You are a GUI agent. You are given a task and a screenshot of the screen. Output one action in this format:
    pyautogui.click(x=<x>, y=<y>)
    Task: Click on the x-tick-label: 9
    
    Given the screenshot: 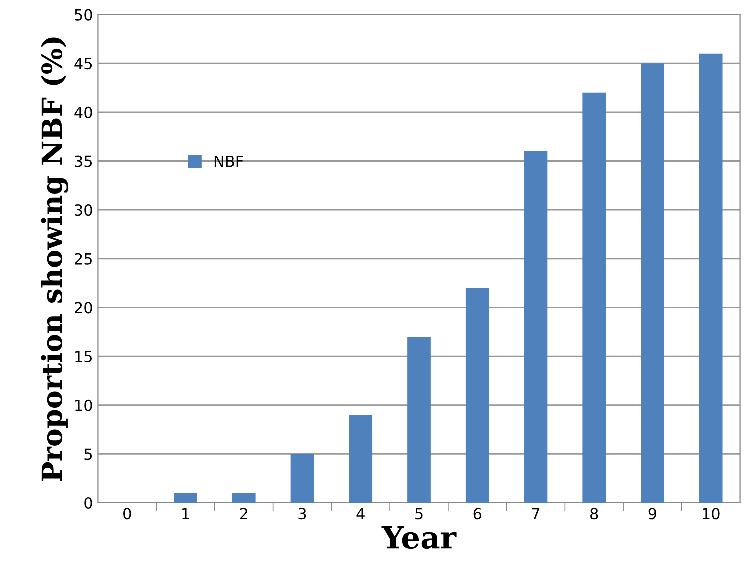 What is the action you would take?
    pyautogui.click(x=652, y=514)
    